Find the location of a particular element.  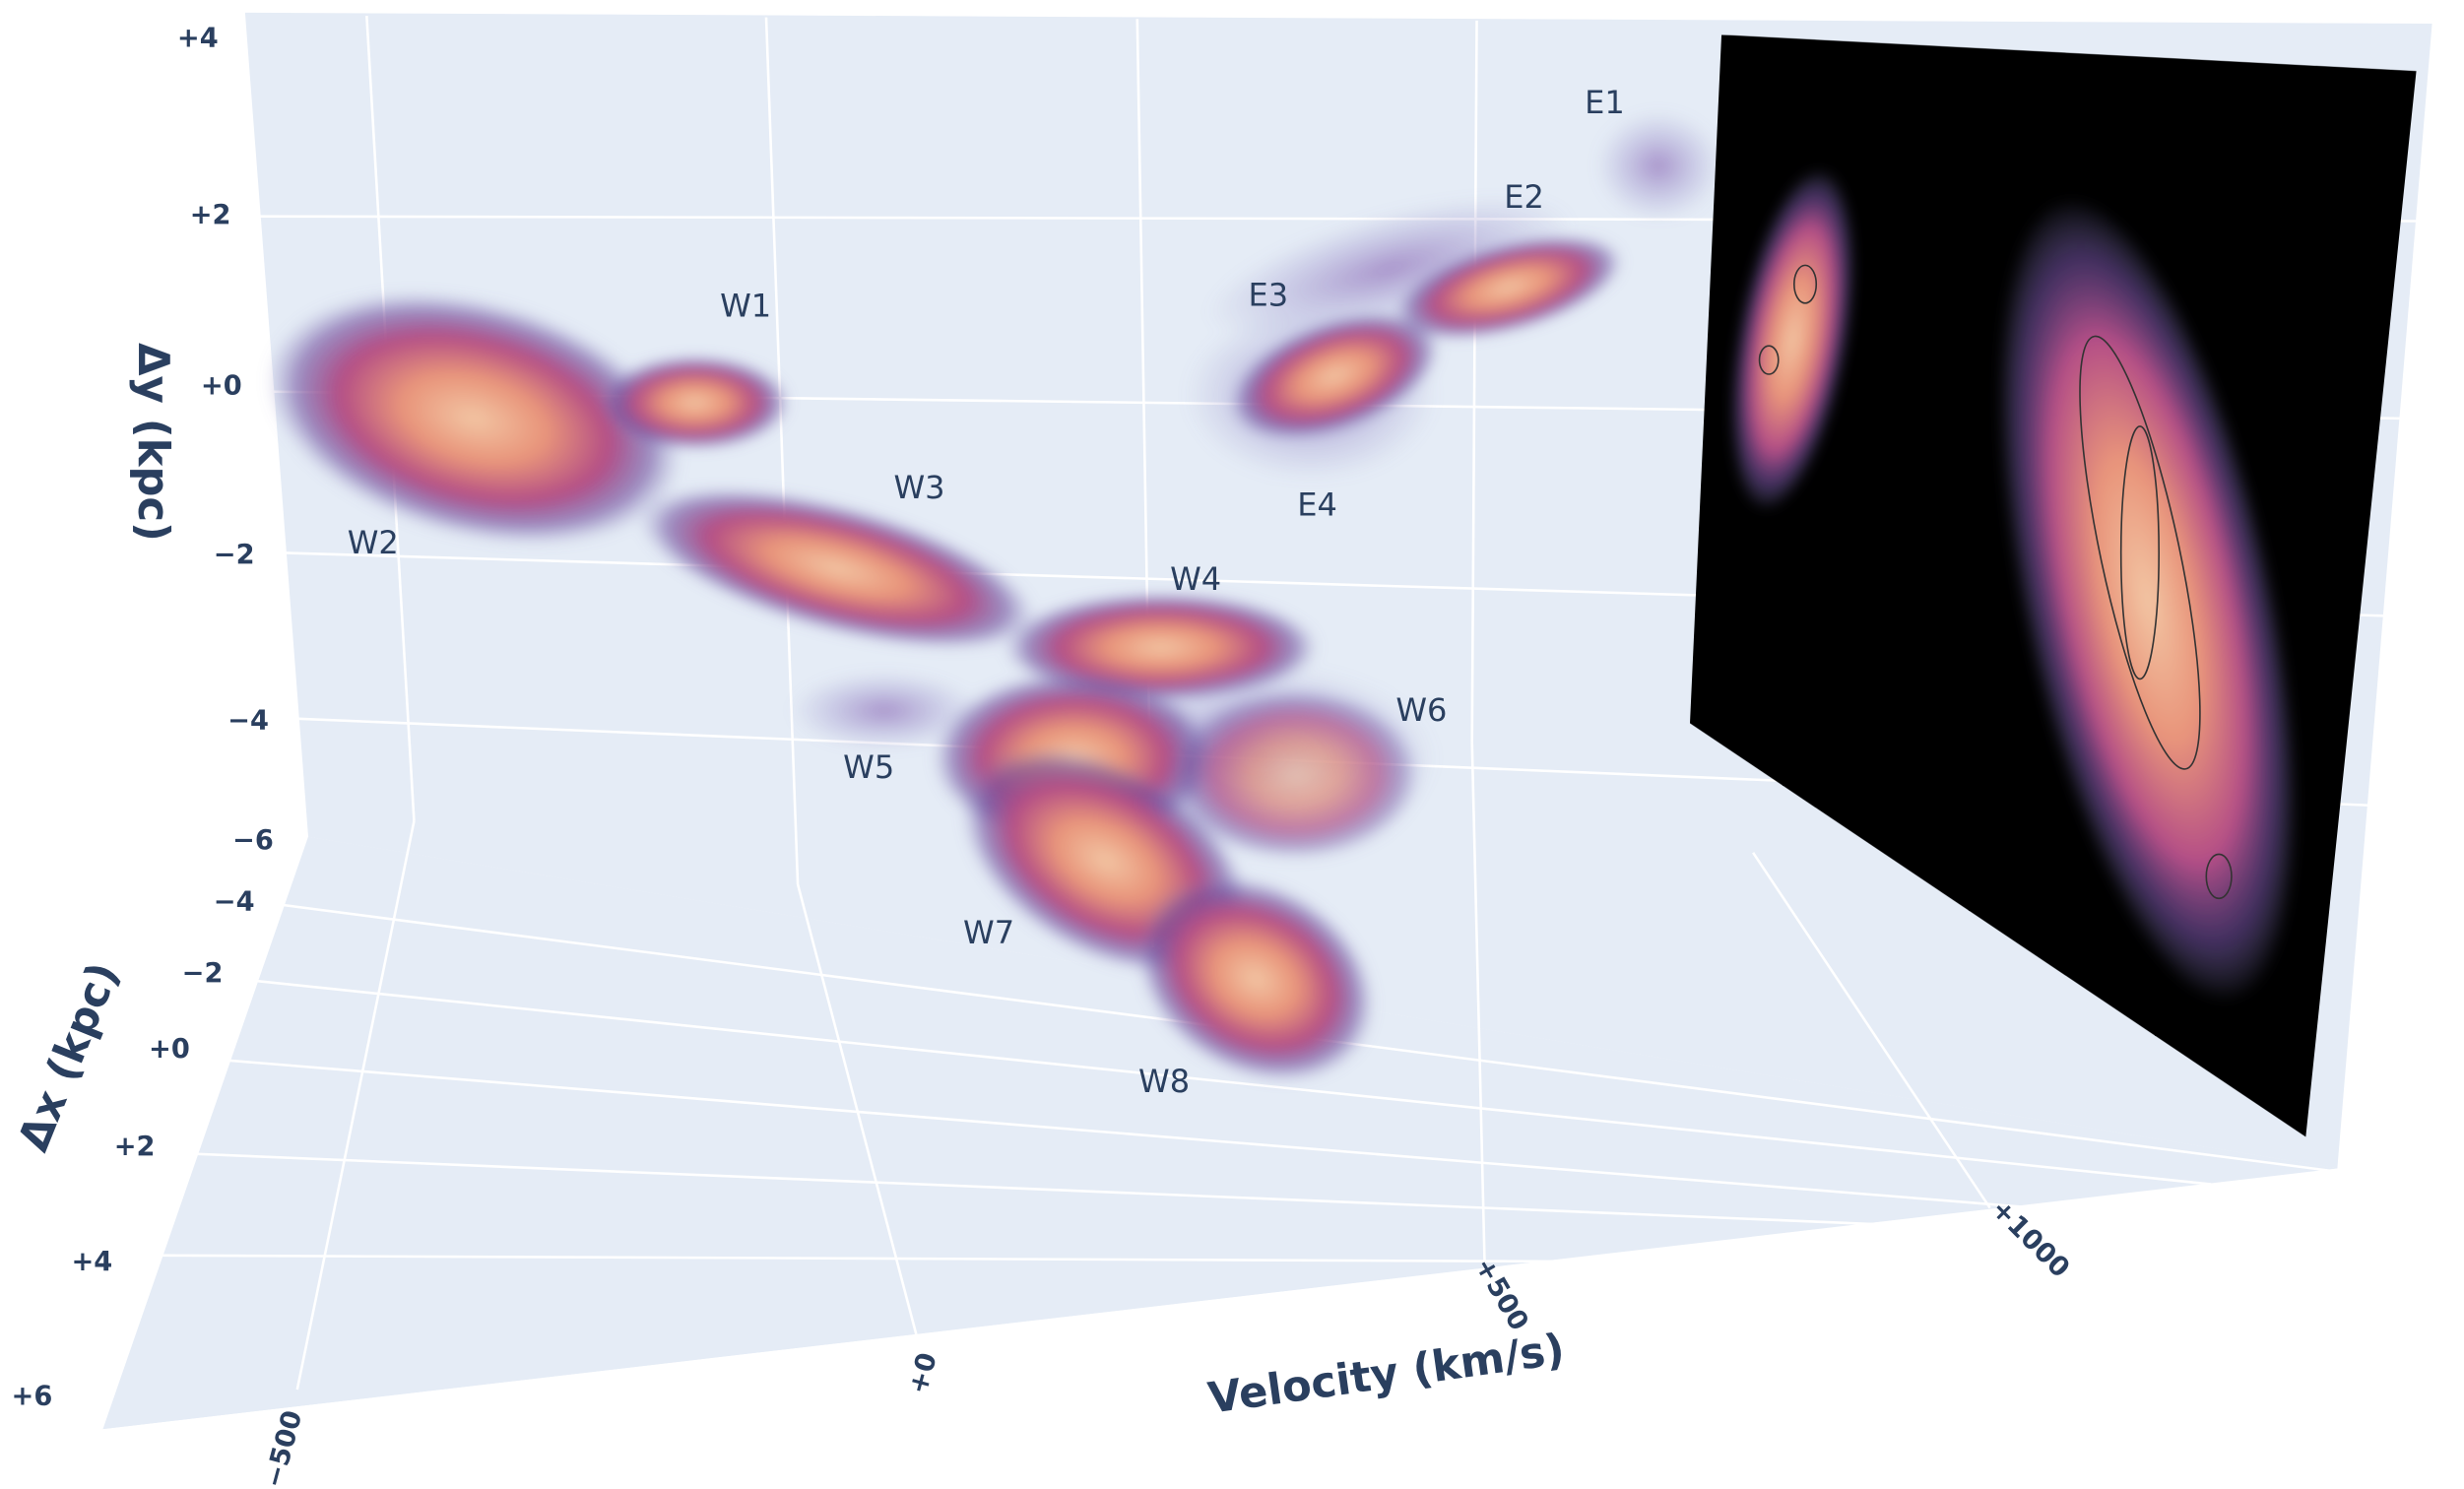

y-tick-label: +4 is located at coordinates (198, 39).